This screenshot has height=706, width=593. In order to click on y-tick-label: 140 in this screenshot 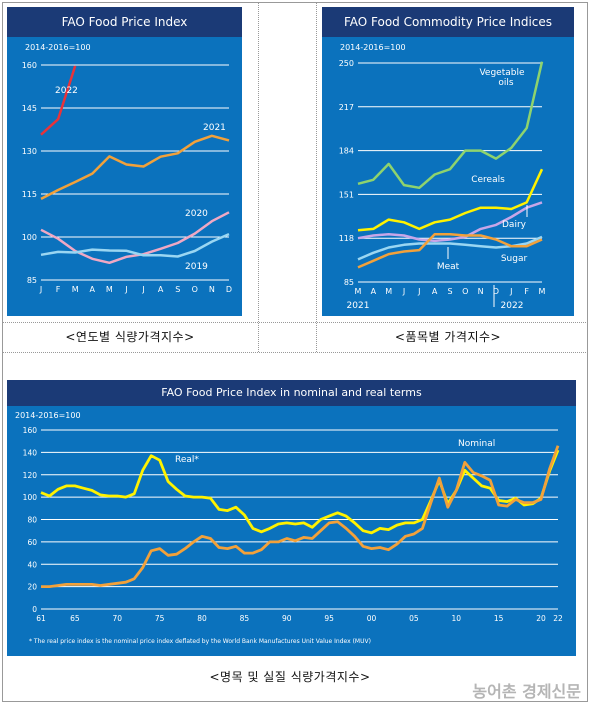, I will do `click(30, 452)`.